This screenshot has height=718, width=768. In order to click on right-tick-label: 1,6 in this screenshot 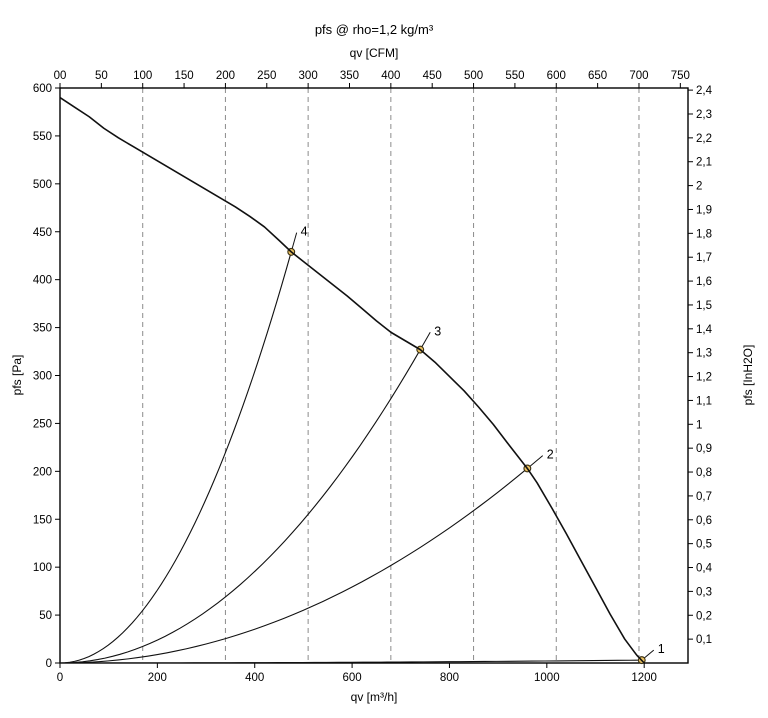, I will do `click(704, 282)`.